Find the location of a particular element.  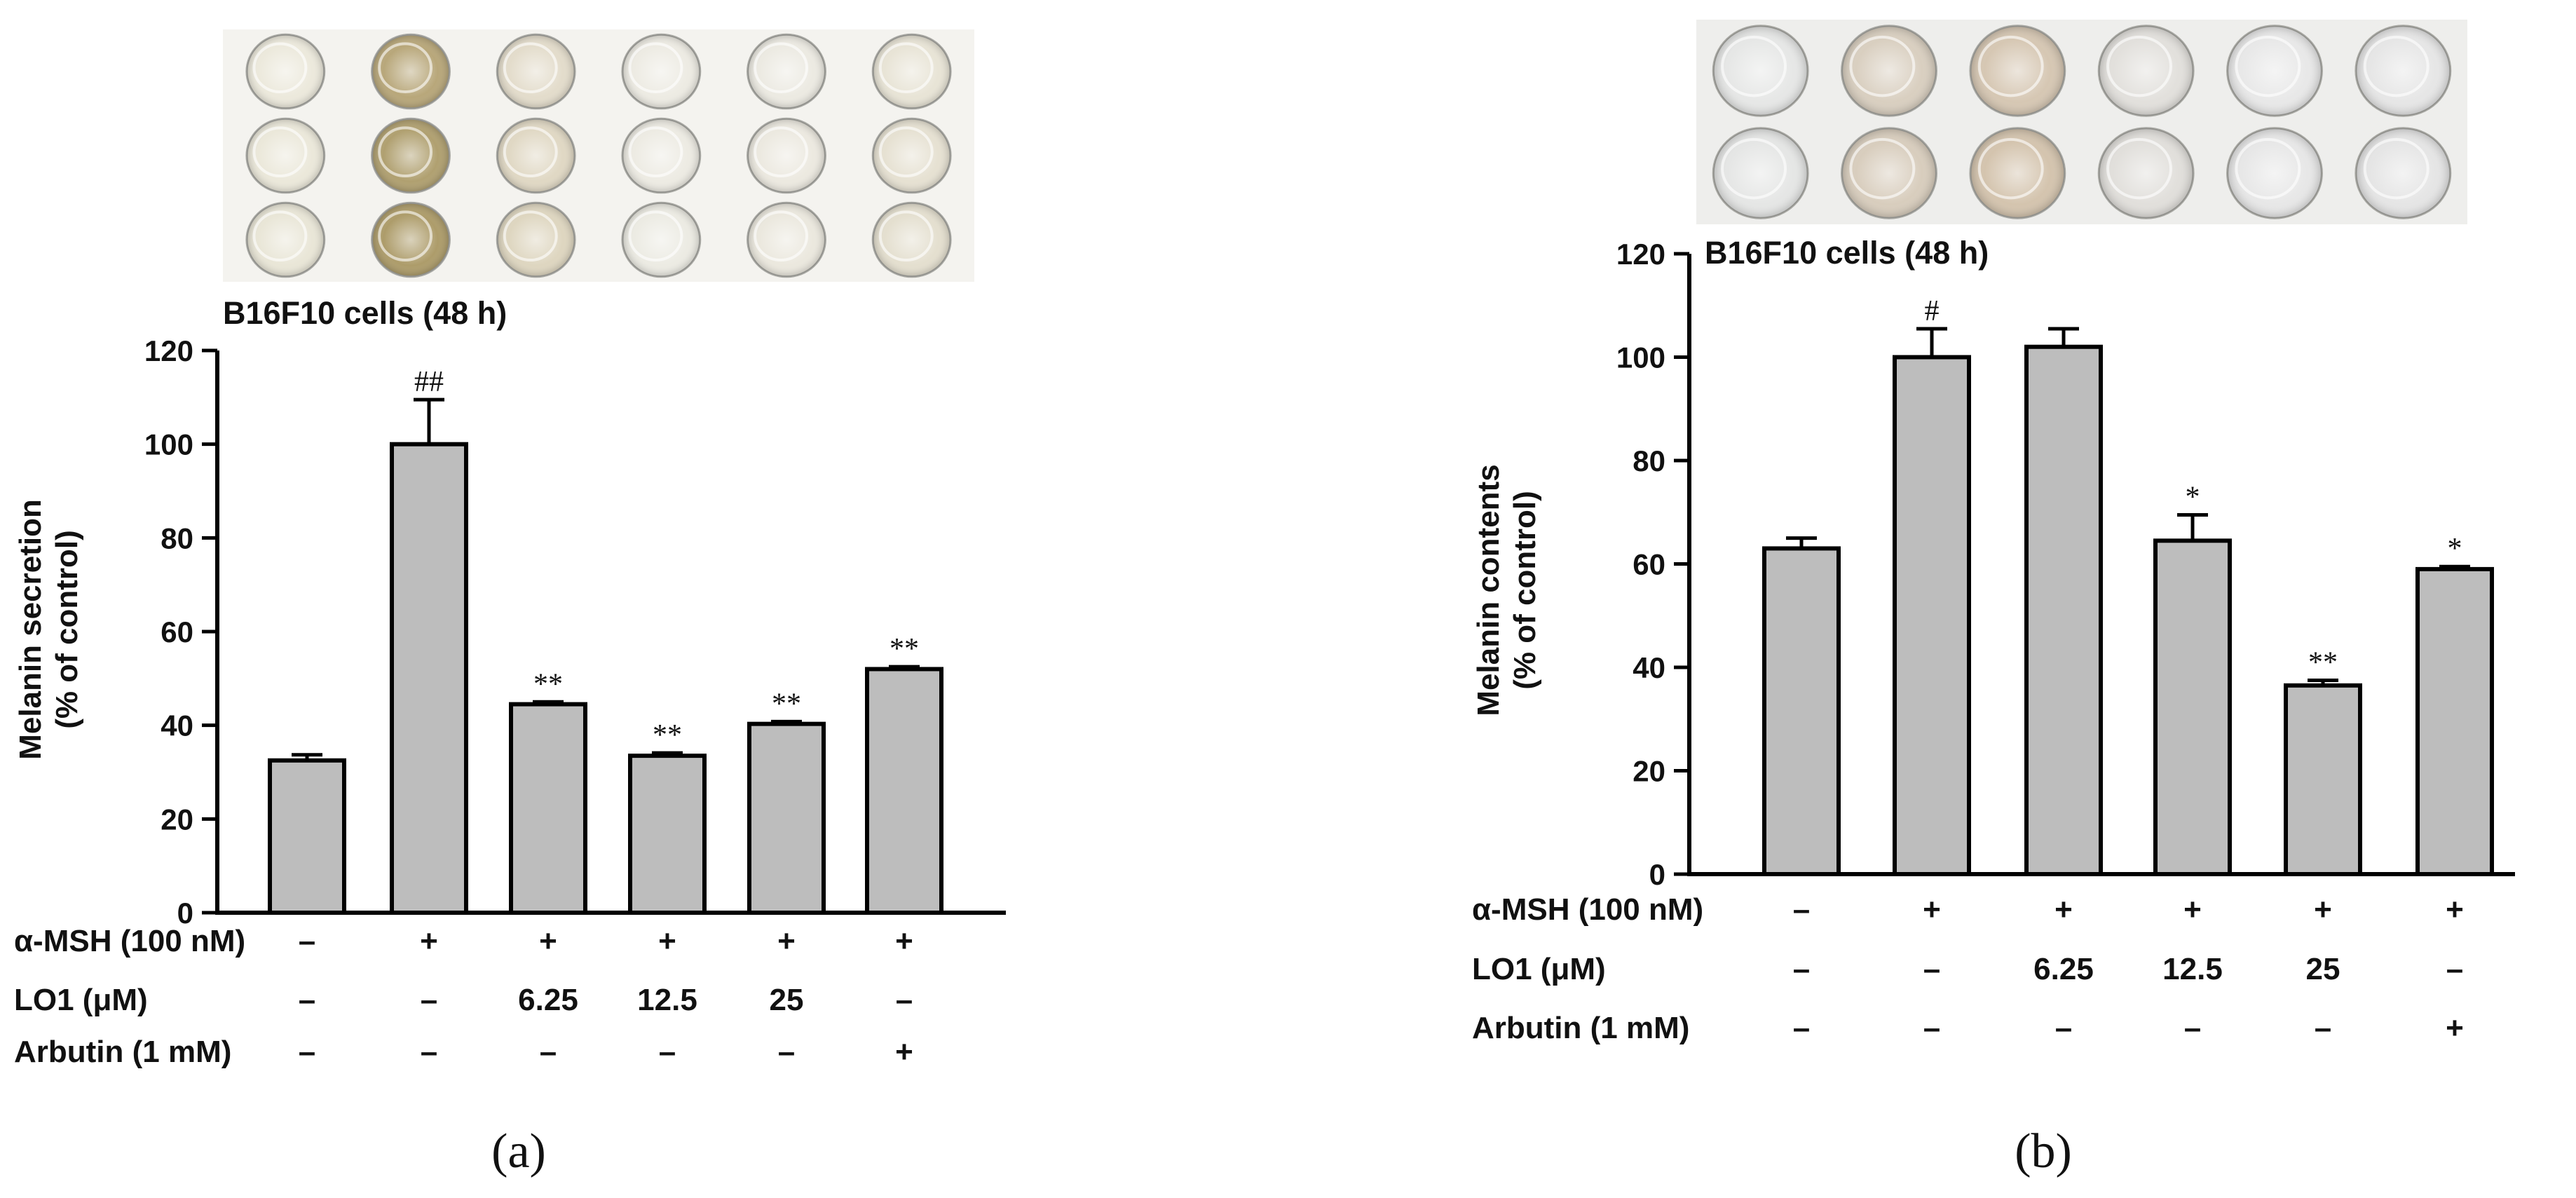

y-axis-title-a-line1: Melanin secretion is located at coordinates (30, 629).